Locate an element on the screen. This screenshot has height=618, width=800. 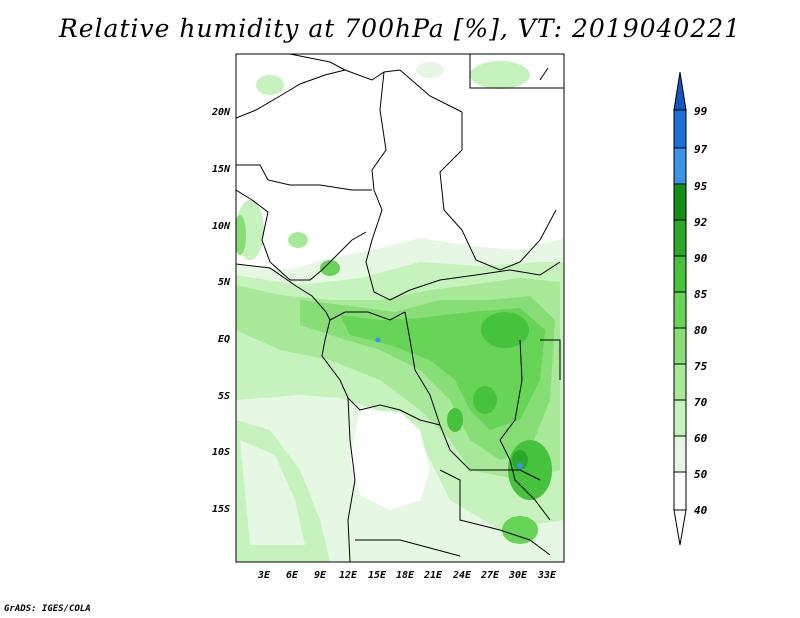
lat-label: 5N is located at coordinates (224, 282).